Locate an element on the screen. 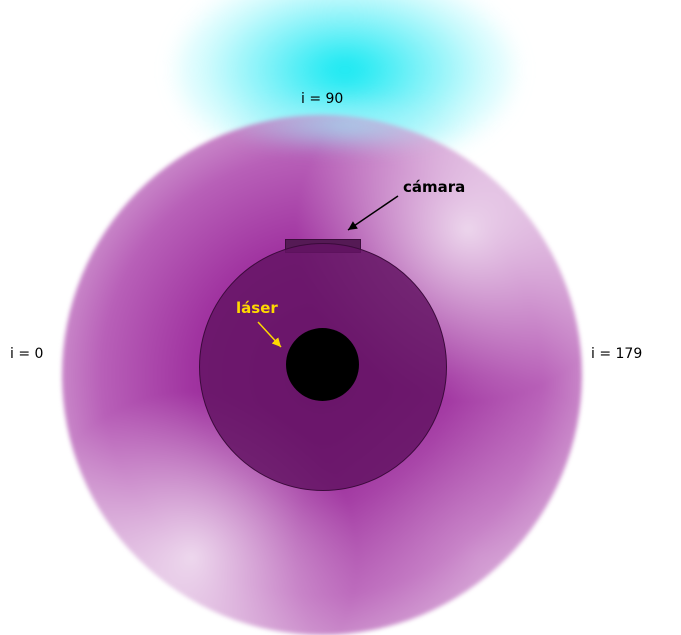 The image size is (681, 635). laser-arrow is located at coordinates (269, 334).